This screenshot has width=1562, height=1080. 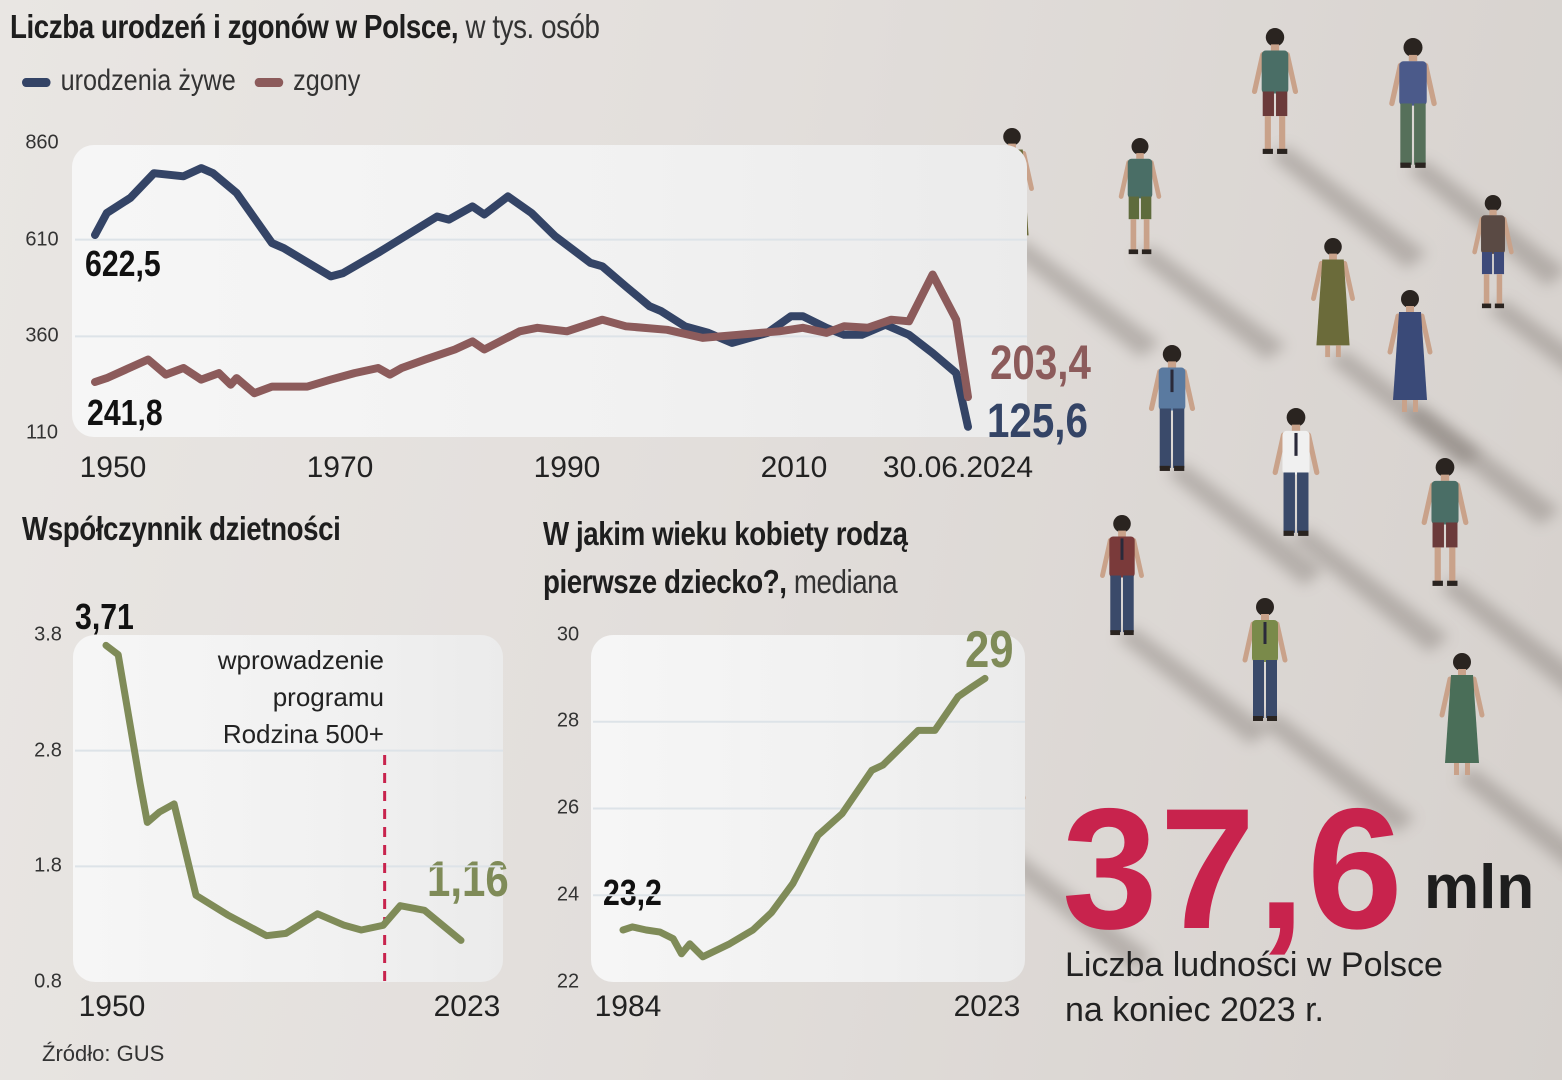 What do you see at coordinates (958, 467) in the screenshot?
I see `x-tick-label: 30.06.2024` at bounding box center [958, 467].